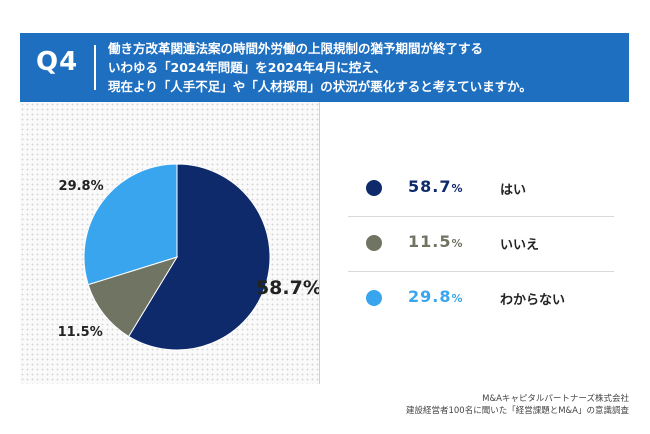 The height and width of the screenshot is (434, 650). Describe the element at coordinates (481, 189) in the screenshot. I see `legend-row-yes: 58.7% はい` at that location.